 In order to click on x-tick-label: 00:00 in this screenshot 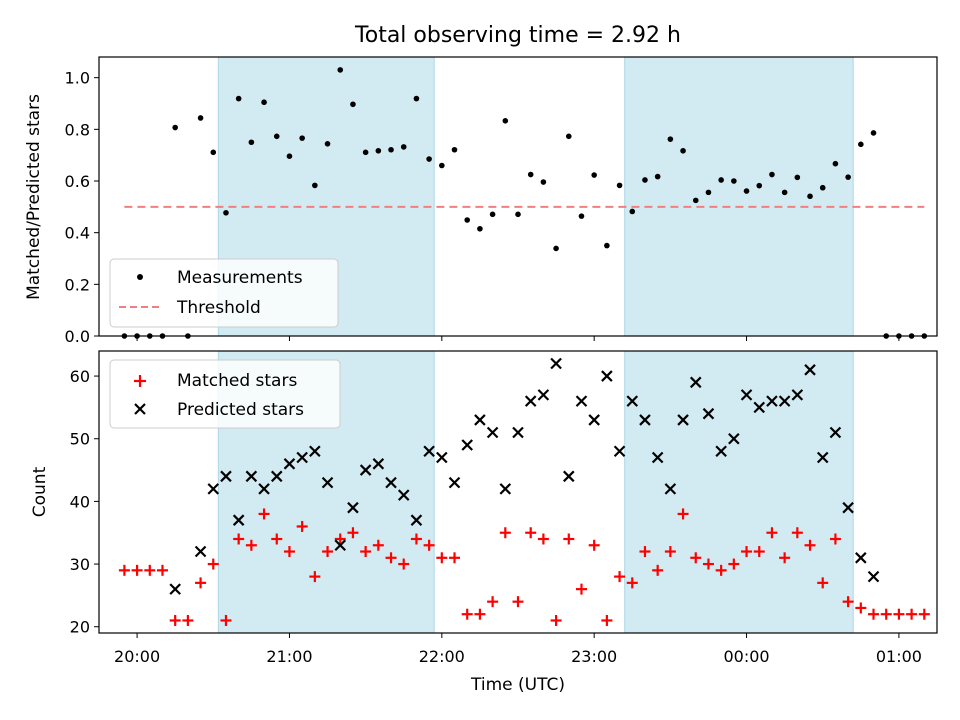, I will do `click(746, 656)`.